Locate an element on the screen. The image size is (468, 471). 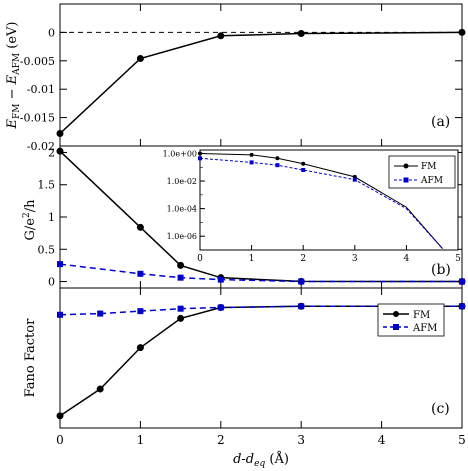
inset-legend: FM AFM is located at coordinates (422, 172).